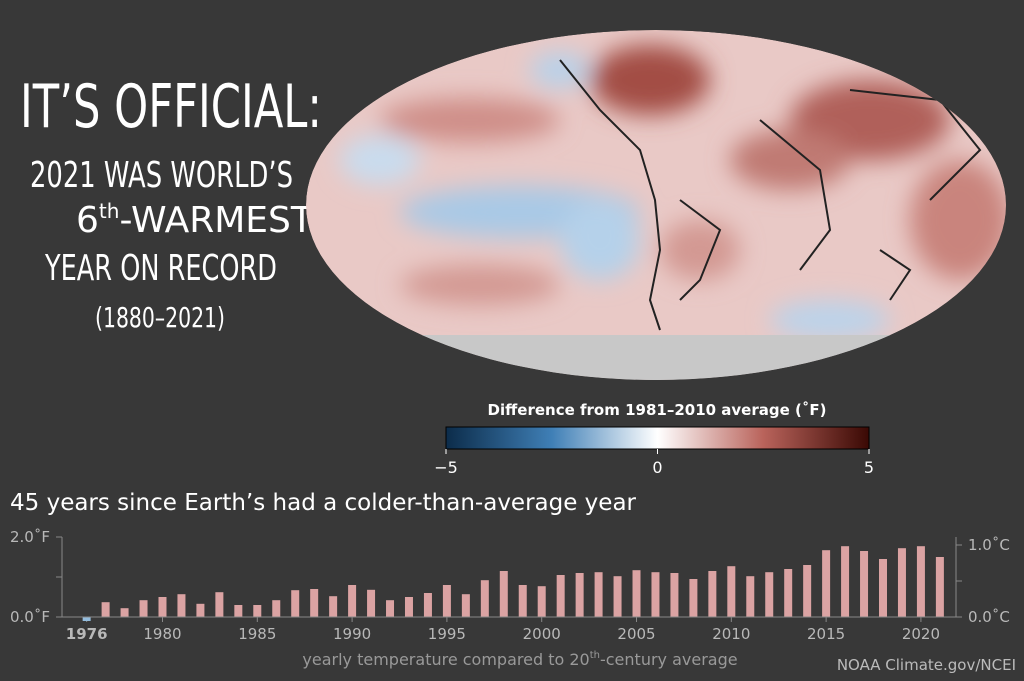 This screenshot has height=681, width=1024. What do you see at coordinates (216, 220) in the screenshot?
I see `text: -WARMEST` at bounding box center [216, 220].